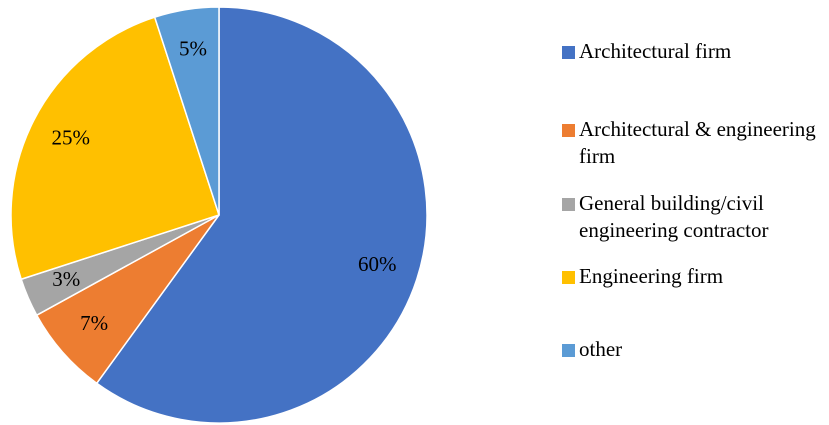 The height and width of the screenshot is (425, 829). Describe the element at coordinates (66, 279) in the screenshot. I see `data-label: 3%` at that location.